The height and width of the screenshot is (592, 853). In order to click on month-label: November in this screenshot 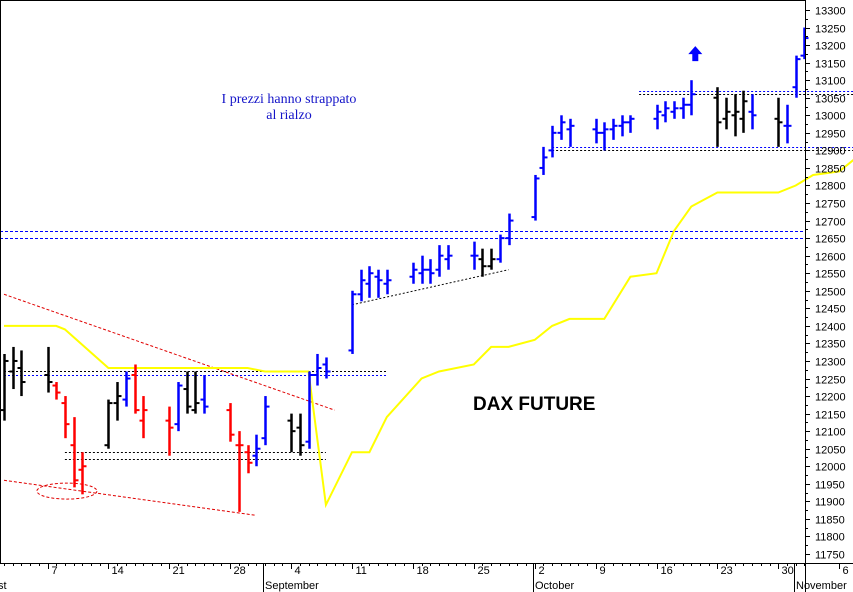, I will do `click(821, 586)`.